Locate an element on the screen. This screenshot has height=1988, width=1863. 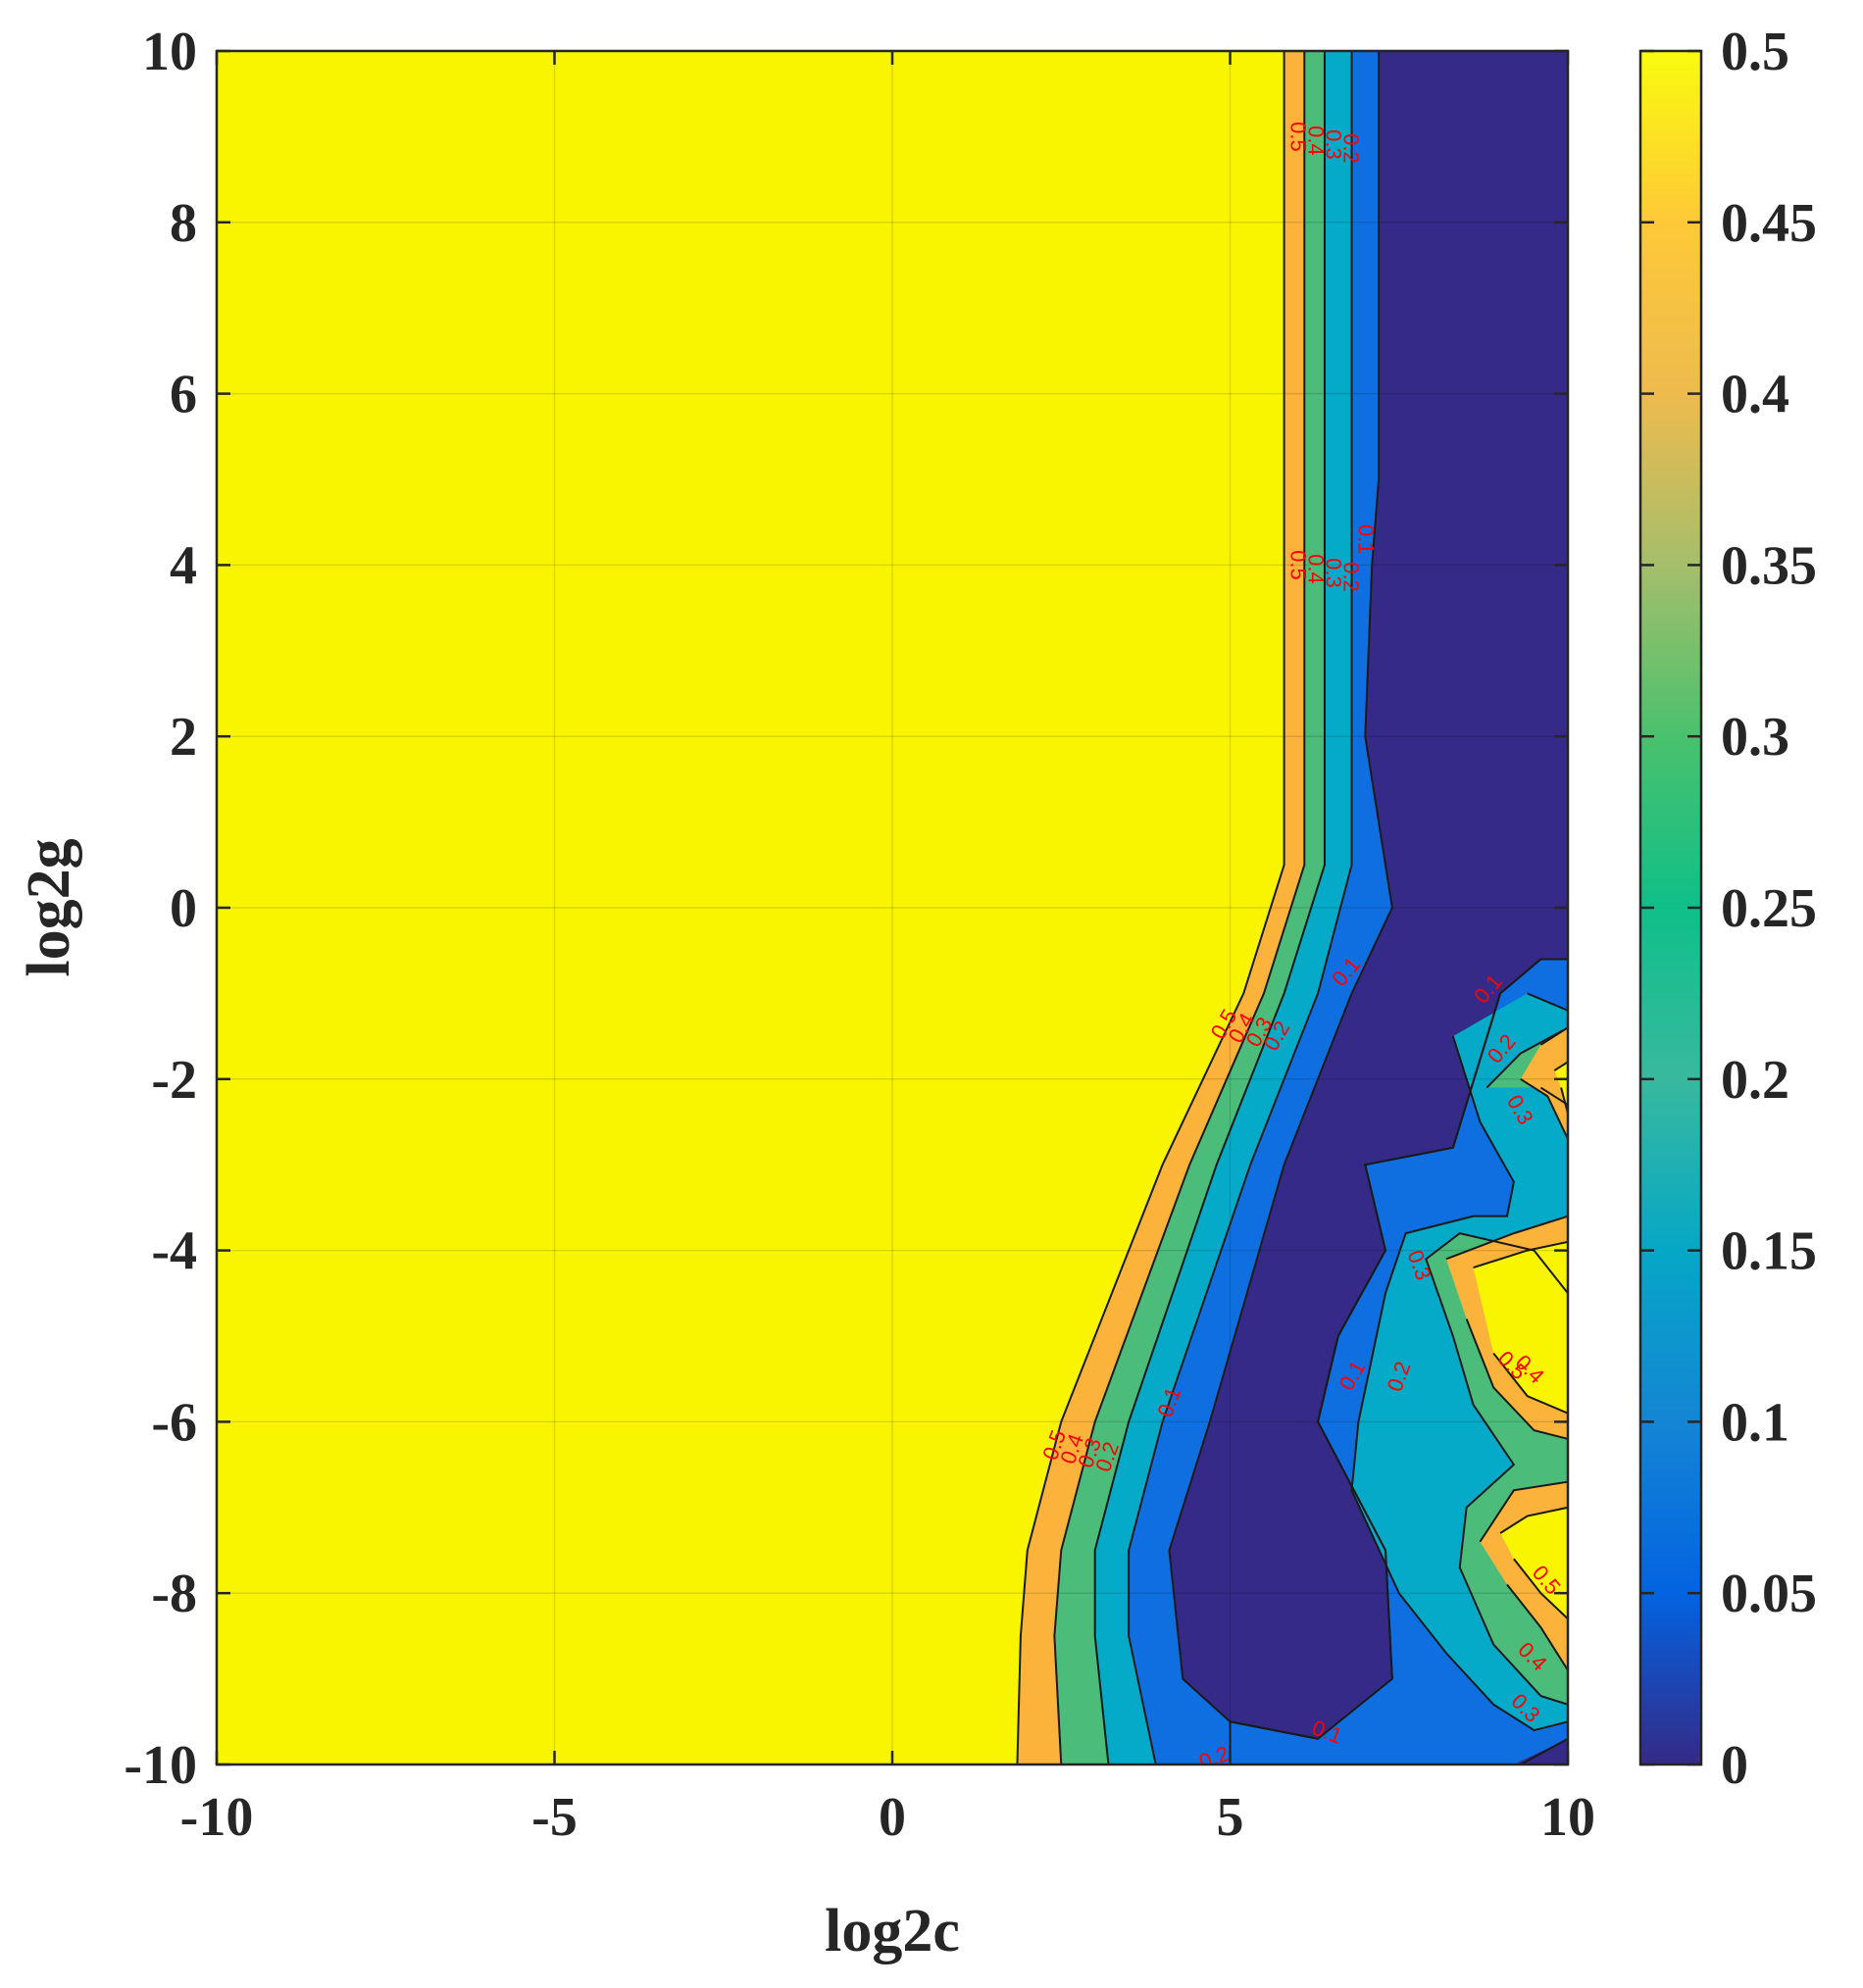
contour-region-right-0.5c is located at coordinates (1534, 1563).